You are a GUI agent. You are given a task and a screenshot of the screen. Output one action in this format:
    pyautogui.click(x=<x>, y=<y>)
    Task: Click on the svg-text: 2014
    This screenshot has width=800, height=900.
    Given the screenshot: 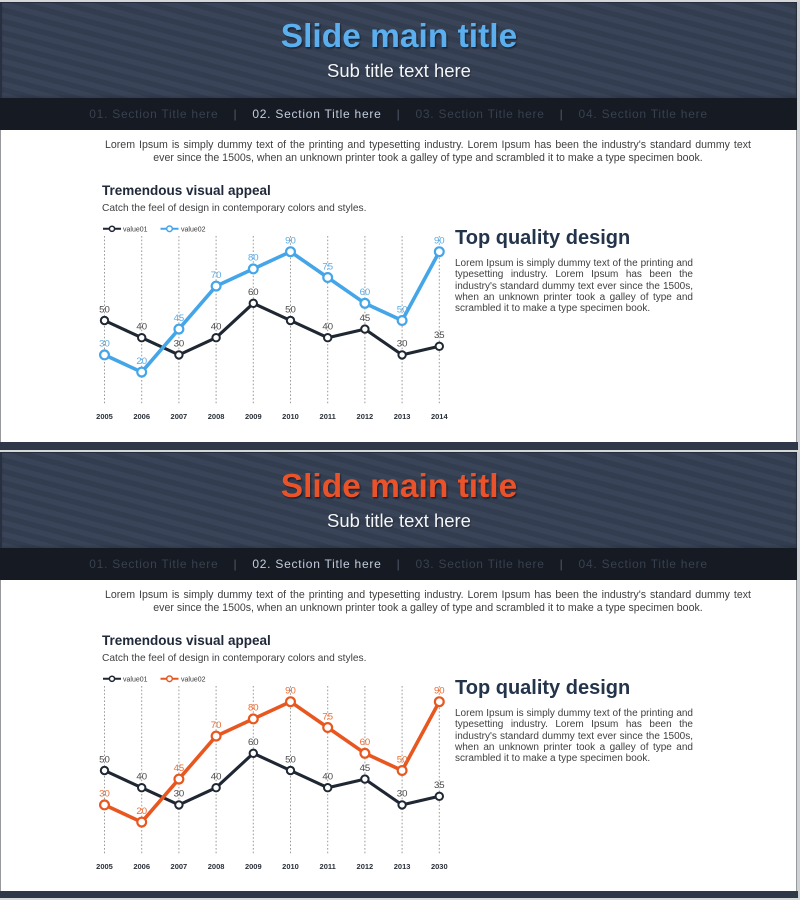 What is the action you would take?
    pyautogui.click(x=440, y=416)
    